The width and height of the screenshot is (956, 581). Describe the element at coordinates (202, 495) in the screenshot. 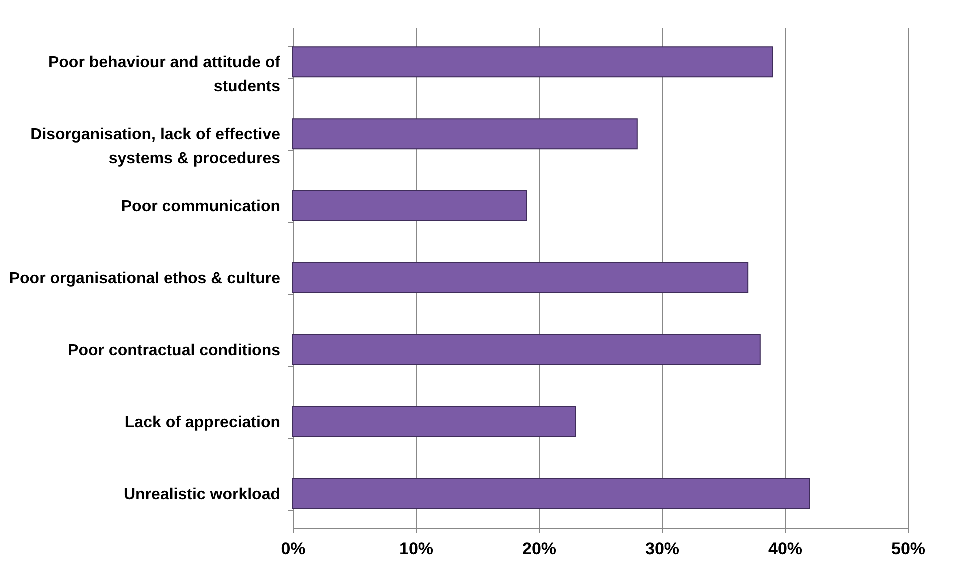

I see `y-tick-label: Unrealistic workload` at that location.